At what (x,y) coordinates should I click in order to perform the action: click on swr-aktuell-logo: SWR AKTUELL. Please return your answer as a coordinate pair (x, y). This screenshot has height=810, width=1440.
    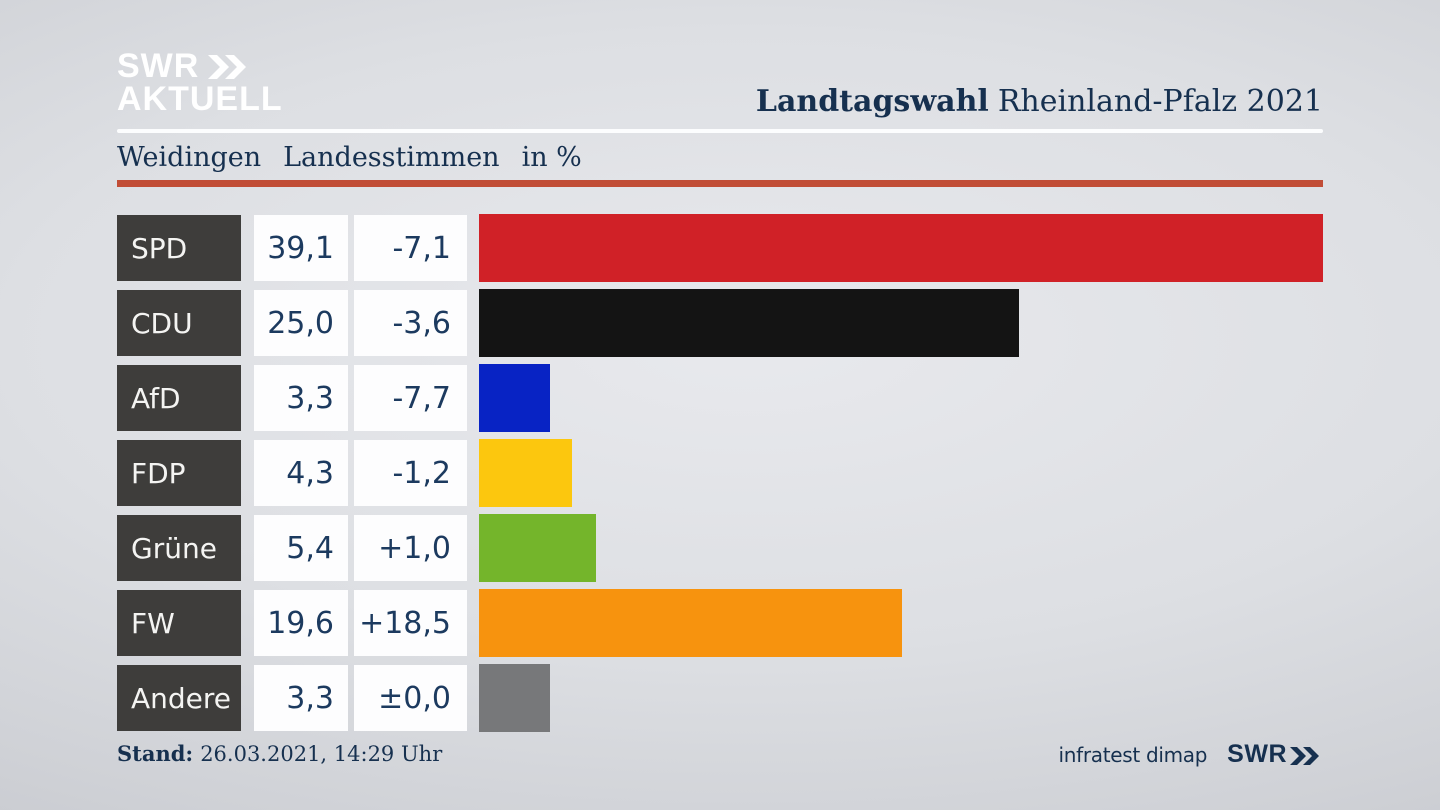
    Looking at the image, I should click on (200, 82).